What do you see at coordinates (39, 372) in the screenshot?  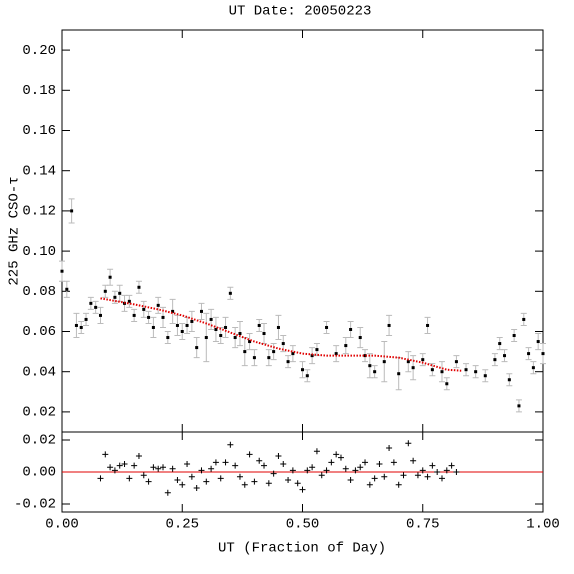 I see `y-tick-label: 0.04` at bounding box center [39, 372].